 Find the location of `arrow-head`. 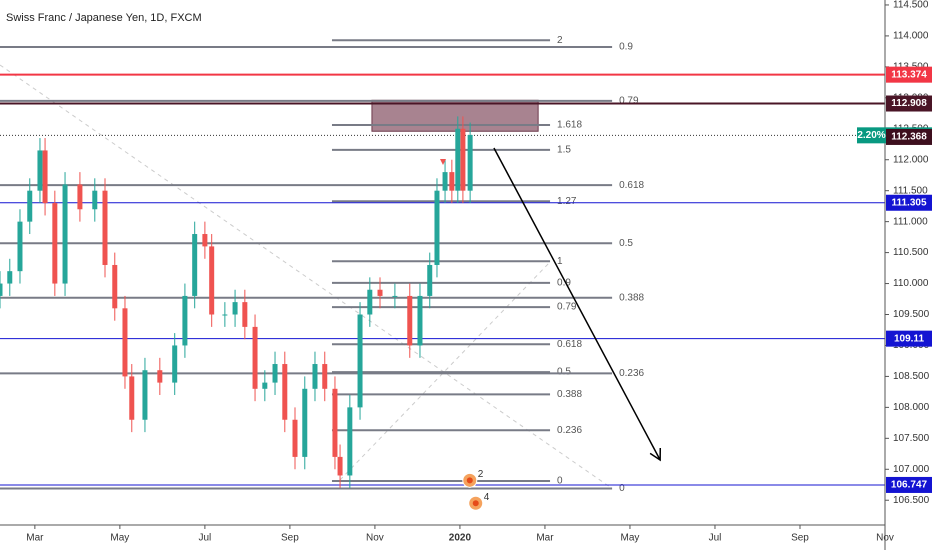

arrow-head is located at coordinates (655, 454).